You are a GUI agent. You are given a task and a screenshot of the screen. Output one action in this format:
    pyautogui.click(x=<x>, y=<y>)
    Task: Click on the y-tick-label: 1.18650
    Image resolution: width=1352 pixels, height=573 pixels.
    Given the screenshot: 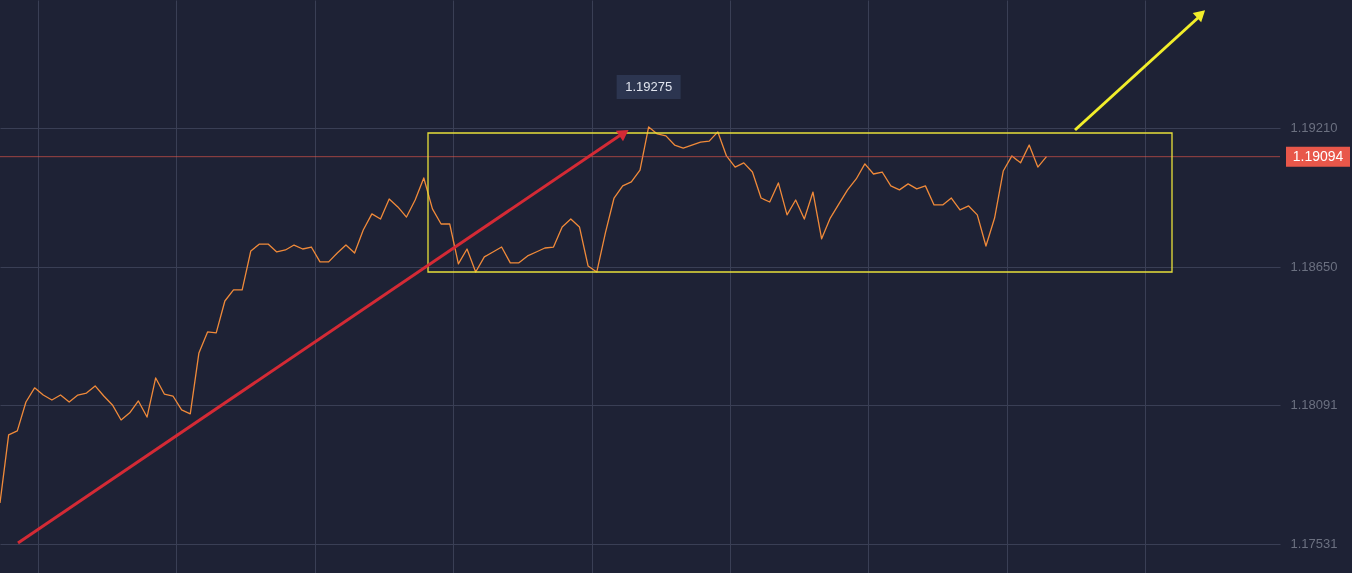 What is the action you would take?
    pyautogui.click(x=1314, y=267)
    